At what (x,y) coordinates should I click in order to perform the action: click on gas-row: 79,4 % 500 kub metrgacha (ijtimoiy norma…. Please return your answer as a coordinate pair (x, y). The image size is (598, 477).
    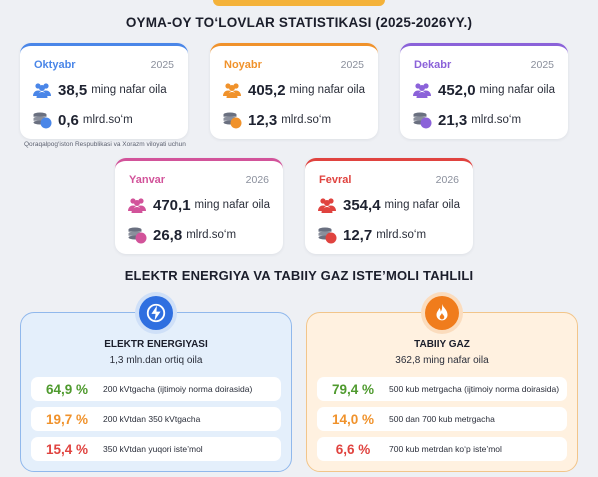
    Looking at the image, I should click on (442, 389).